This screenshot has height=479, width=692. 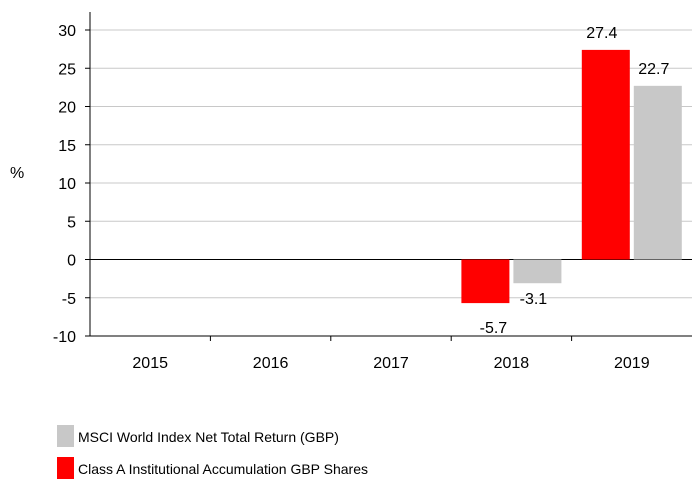 What do you see at coordinates (71, 261) in the screenshot?
I see `y-tick-label: 0` at bounding box center [71, 261].